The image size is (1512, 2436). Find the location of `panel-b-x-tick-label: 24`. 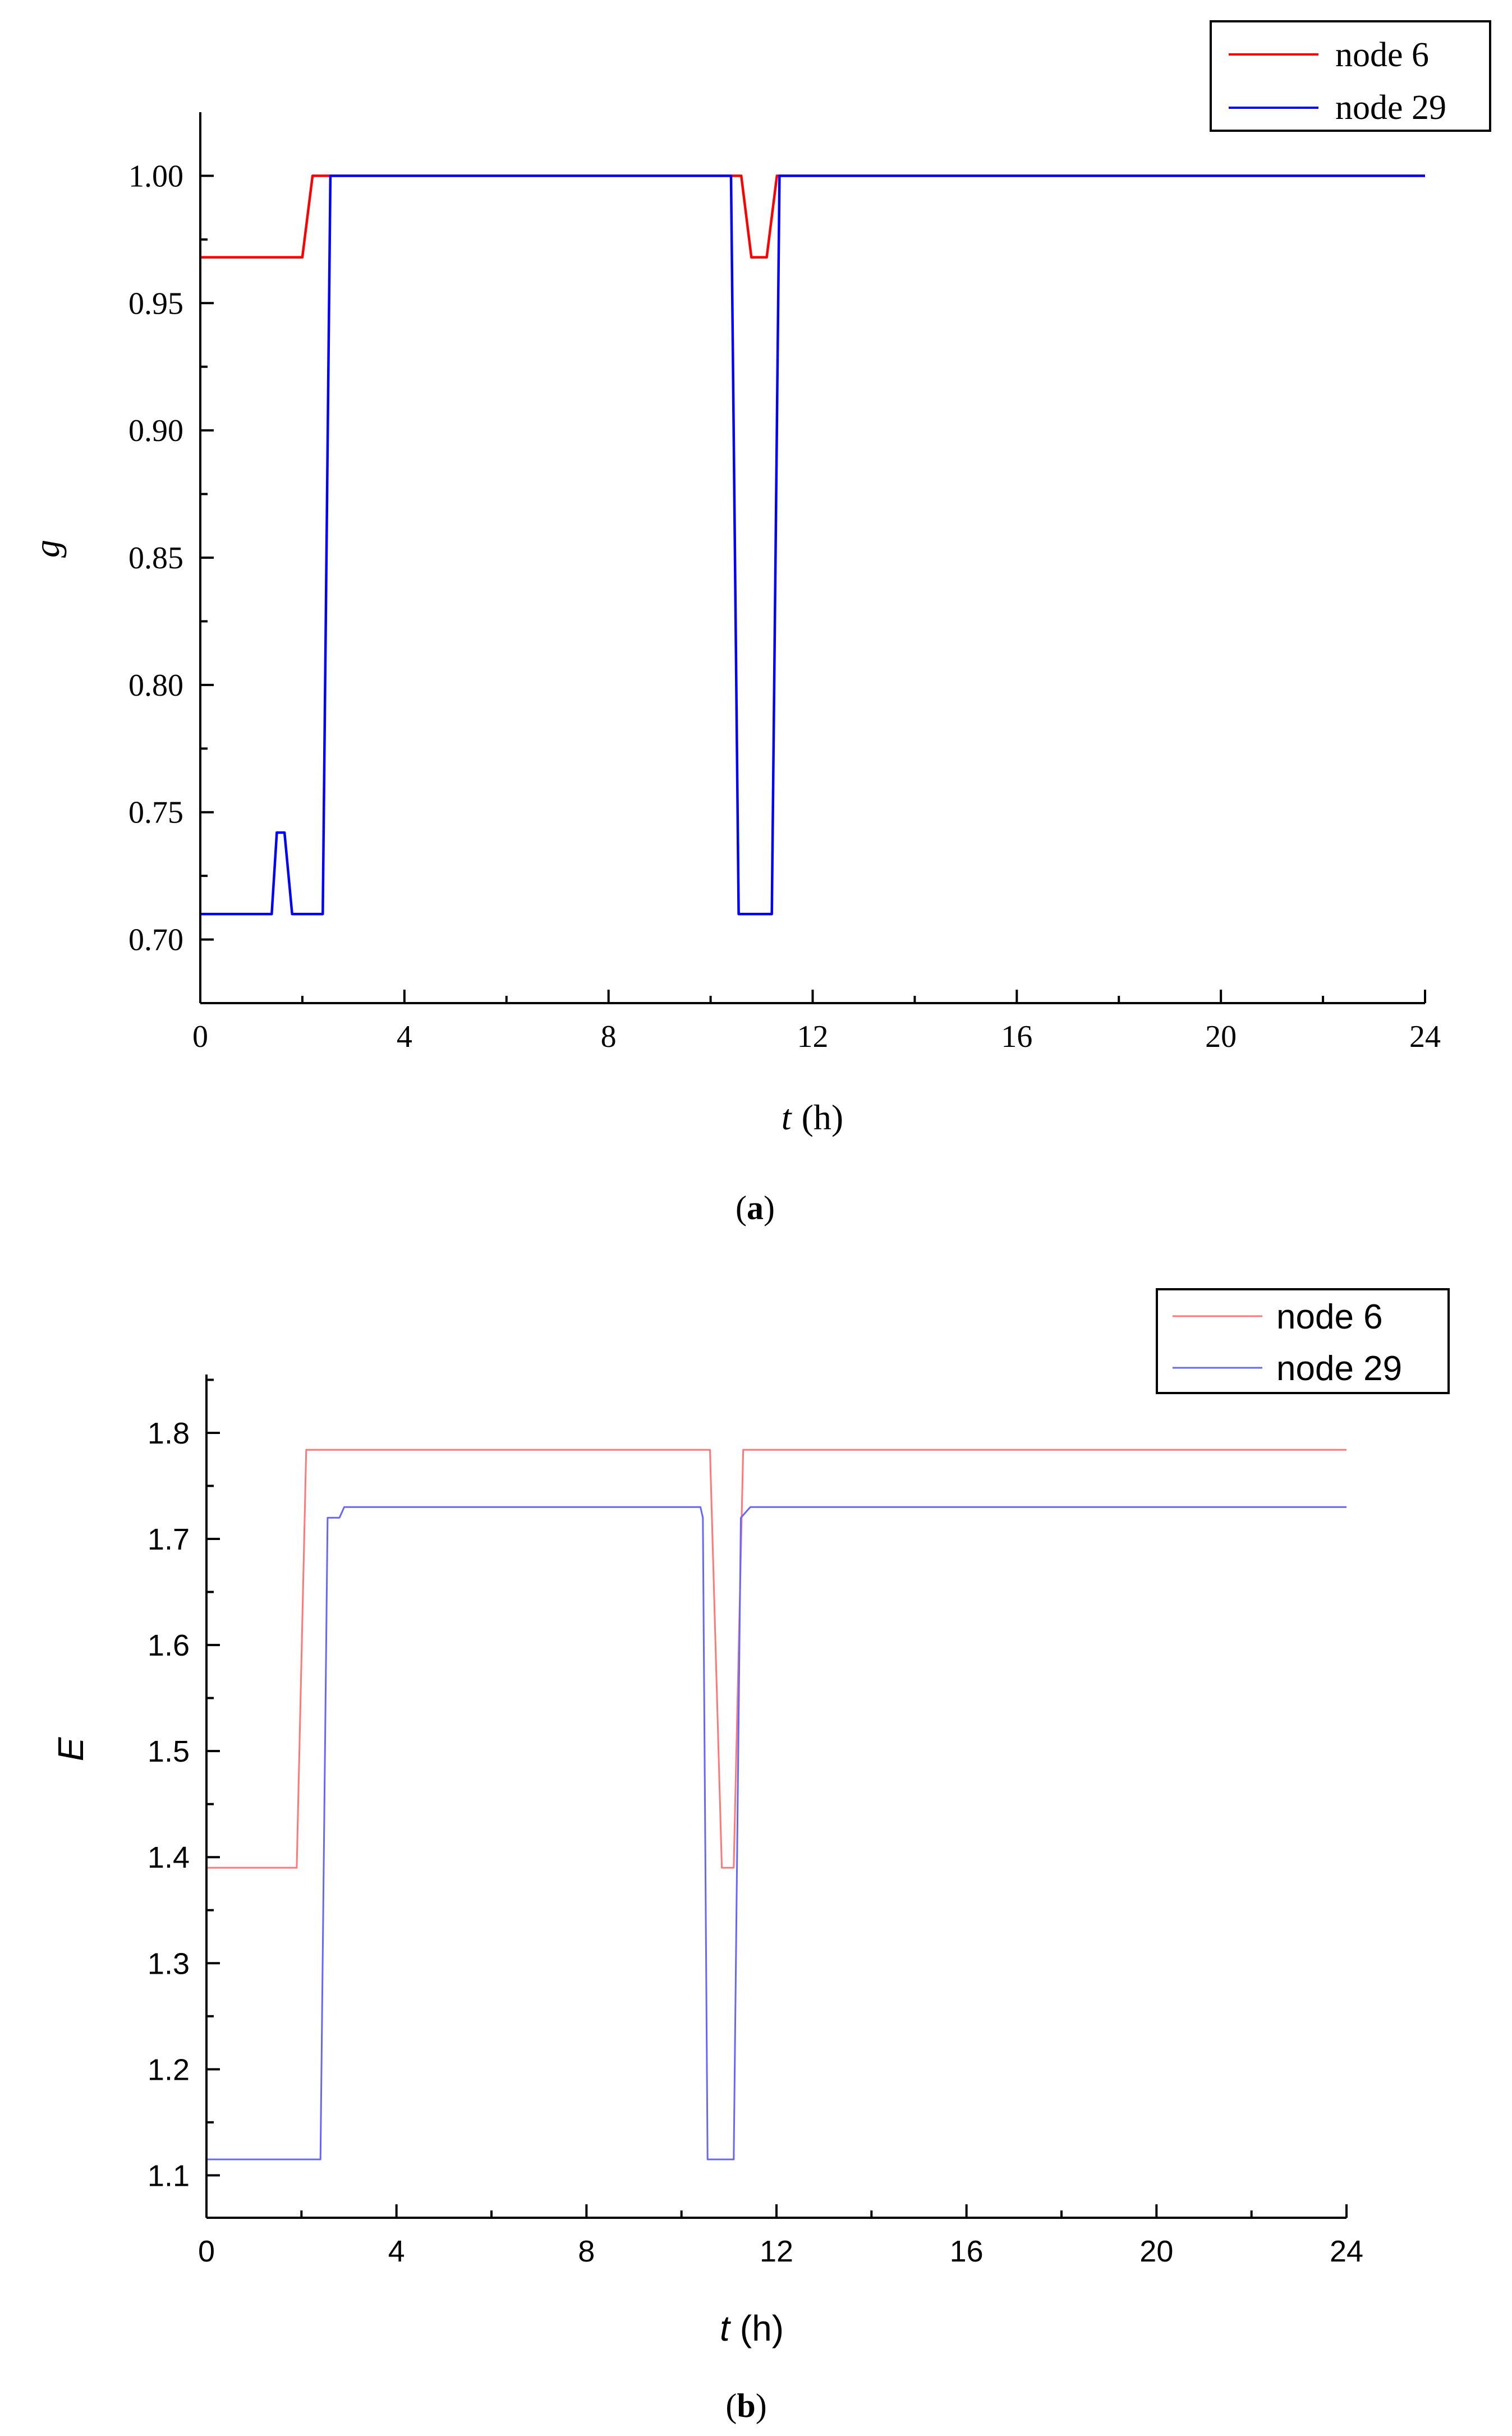

panel-b-x-tick-label: 24 is located at coordinates (1346, 2251).